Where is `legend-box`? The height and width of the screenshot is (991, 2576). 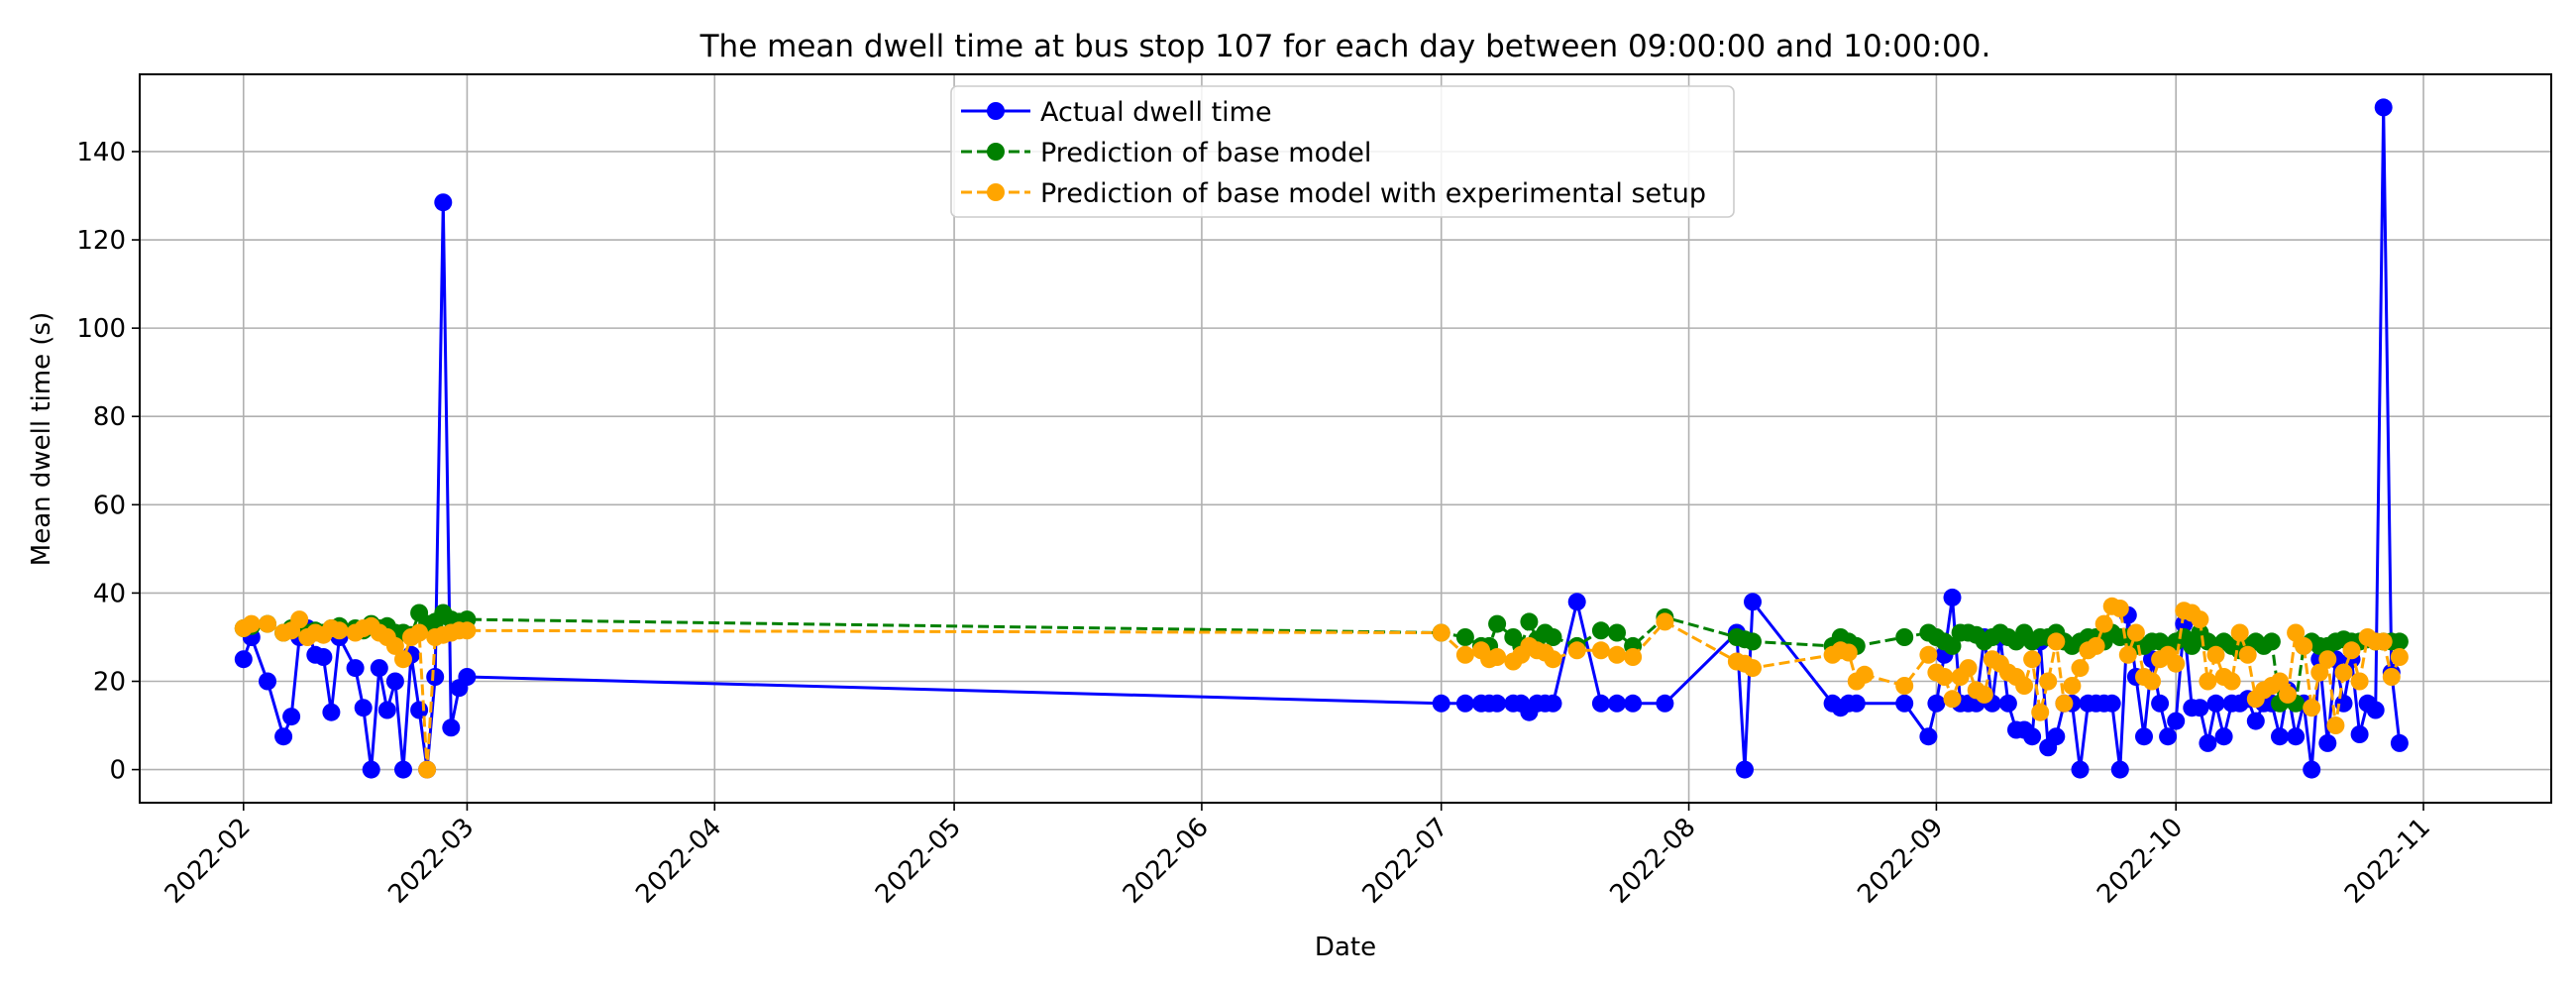
legend-box is located at coordinates (1342, 151).